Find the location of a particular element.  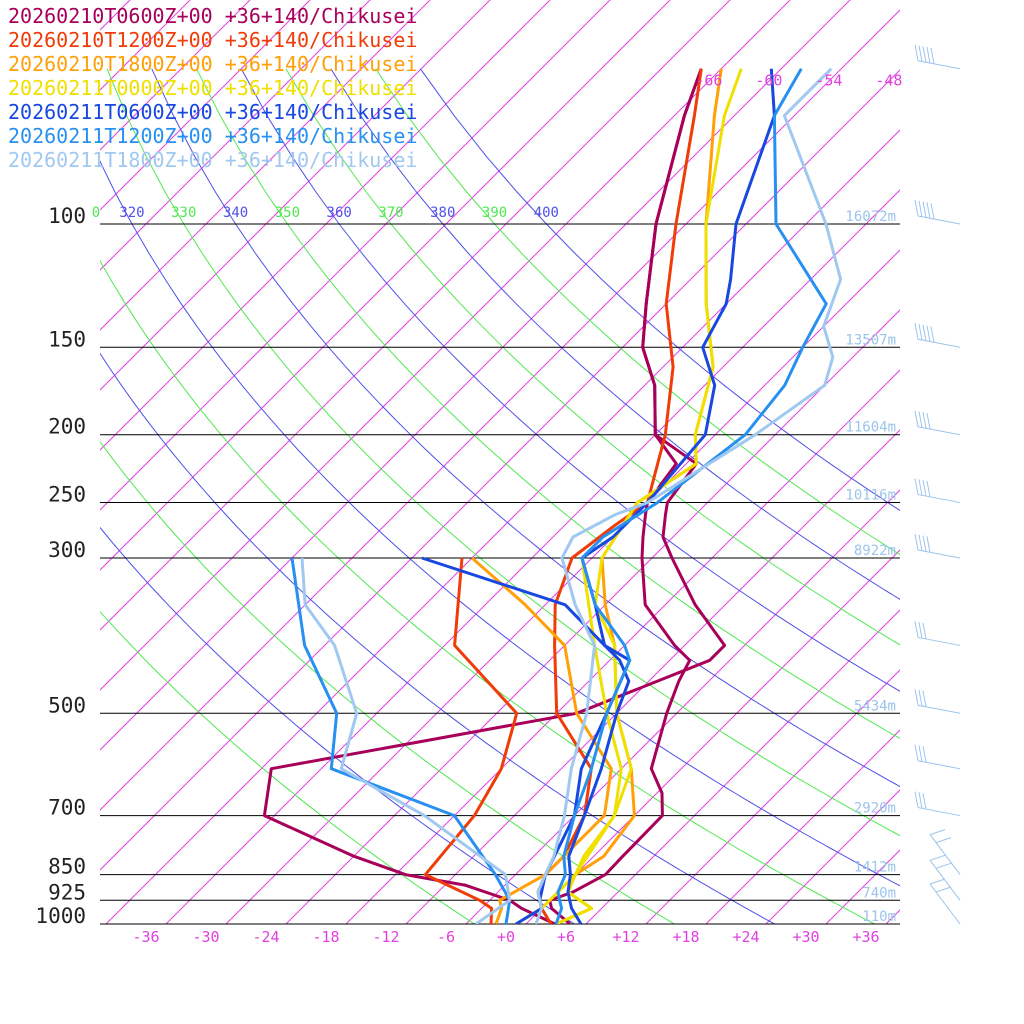

pressure-tick-label: 300 is located at coordinates (67, 550).